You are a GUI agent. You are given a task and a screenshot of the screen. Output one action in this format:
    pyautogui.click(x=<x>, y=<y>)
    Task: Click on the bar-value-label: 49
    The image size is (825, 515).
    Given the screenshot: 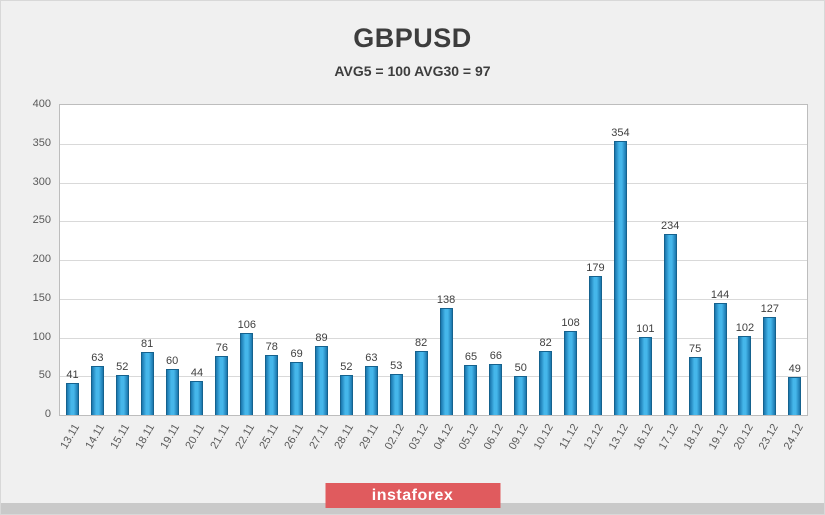 What is the action you would take?
    pyautogui.click(x=794, y=369)
    